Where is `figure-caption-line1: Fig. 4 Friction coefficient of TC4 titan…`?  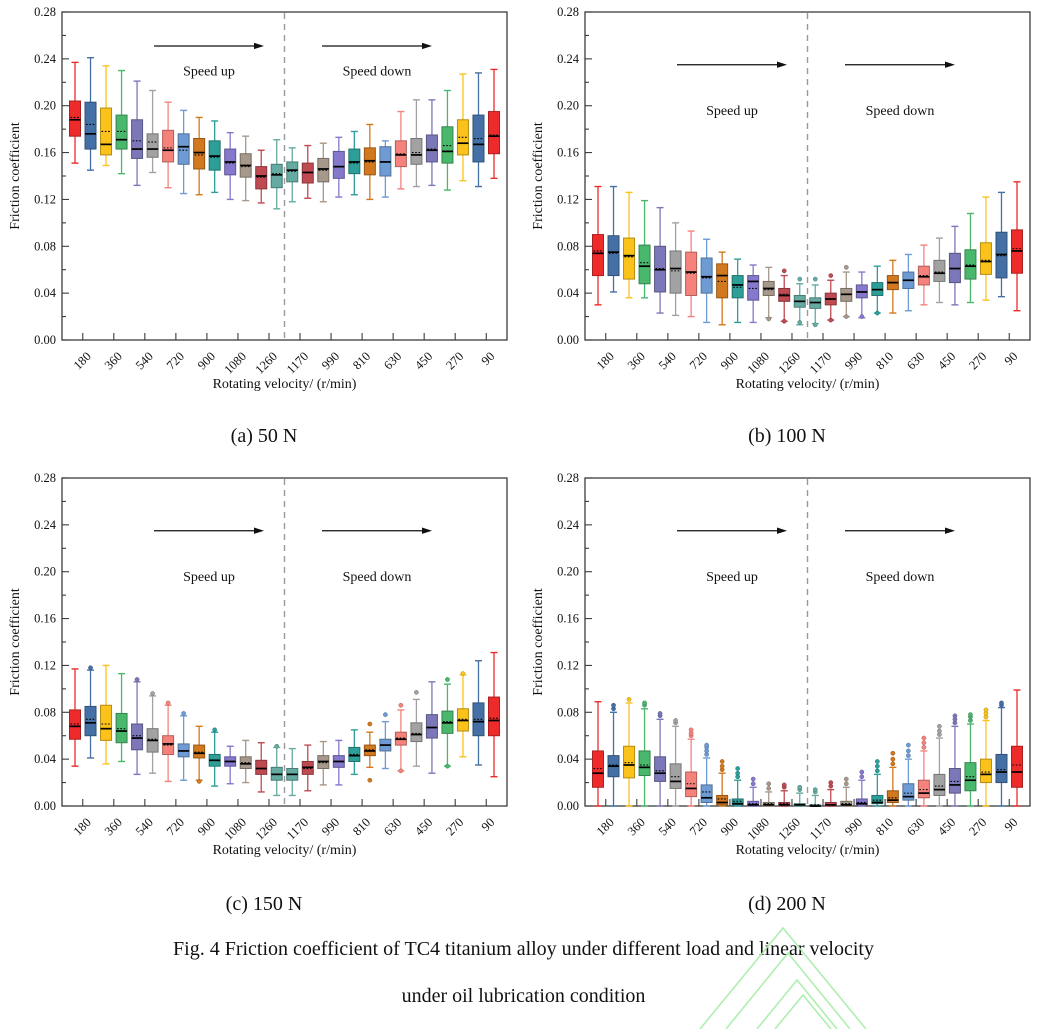 figure-caption-line1: Fig. 4 Friction coefficient of TC4 titan… is located at coordinates (523, 949).